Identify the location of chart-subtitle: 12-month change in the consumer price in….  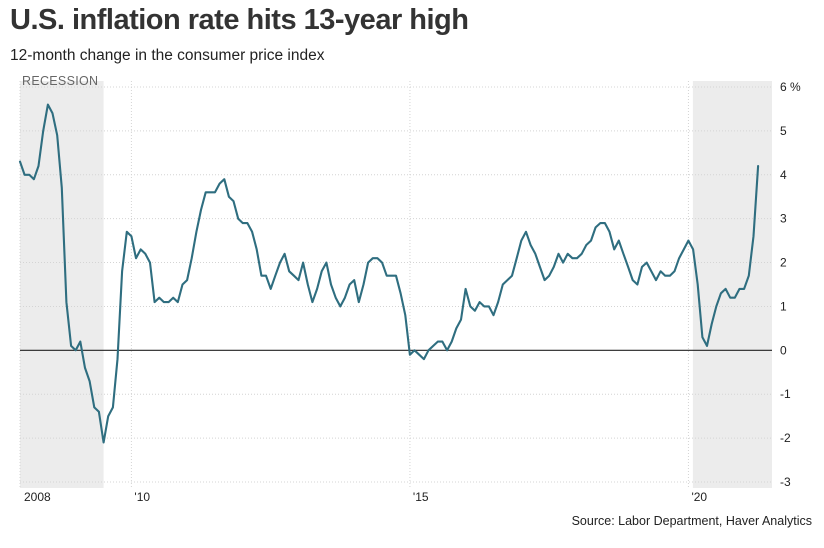
(167, 55).